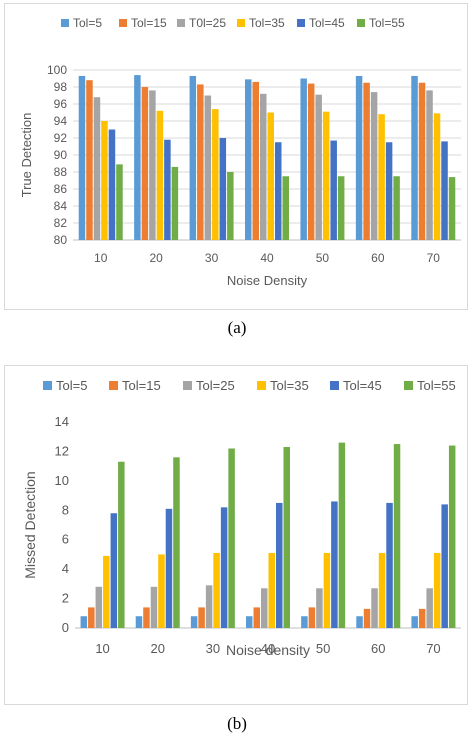  Describe the element at coordinates (237, 327) in the screenshot. I see `caption-a: (a)` at that location.